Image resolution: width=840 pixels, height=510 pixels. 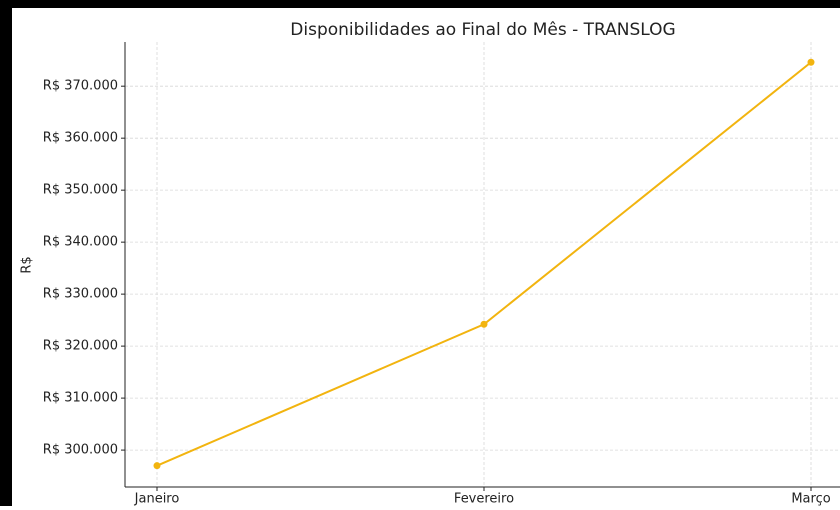 I want to click on x-tick-label: Março, so click(x=810, y=499).